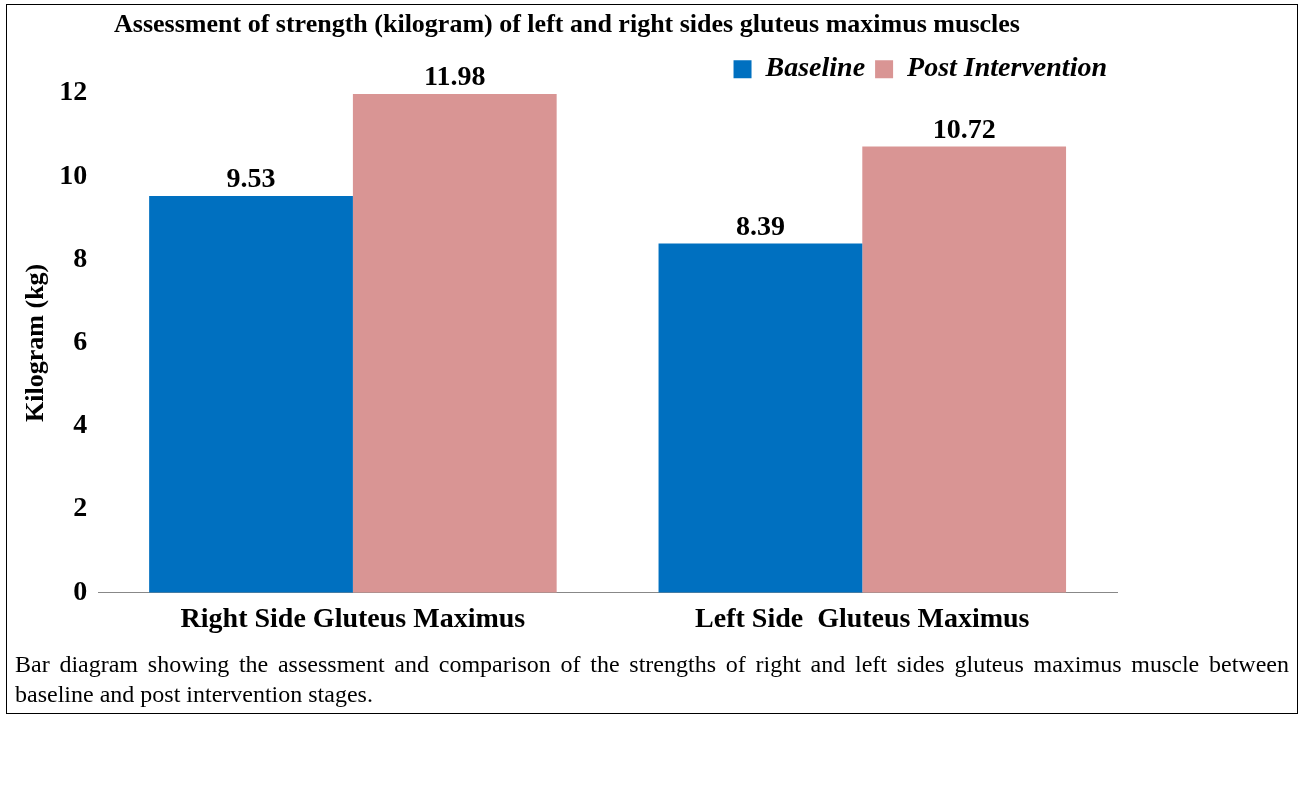 This screenshot has height=786, width=1314. What do you see at coordinates (80, 424) in the screenshot?
I see `y-tick-label: 4` at bounding box center [80, 424].